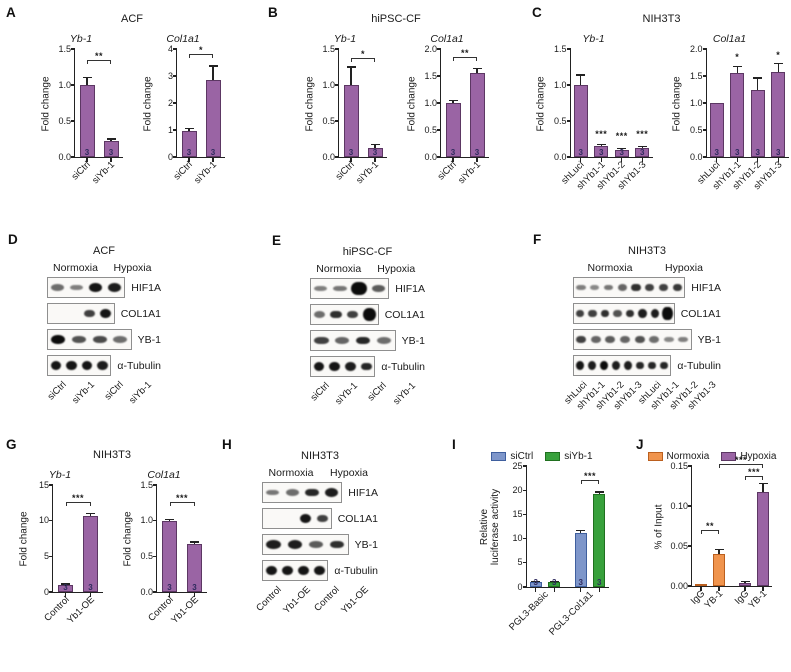 The height and width of the screenshot is (672, 791). What do you see at coordinates (64, 84) in the screenshot?
I see `y-tick-label: 1.0` at bounding box center [64, 84].